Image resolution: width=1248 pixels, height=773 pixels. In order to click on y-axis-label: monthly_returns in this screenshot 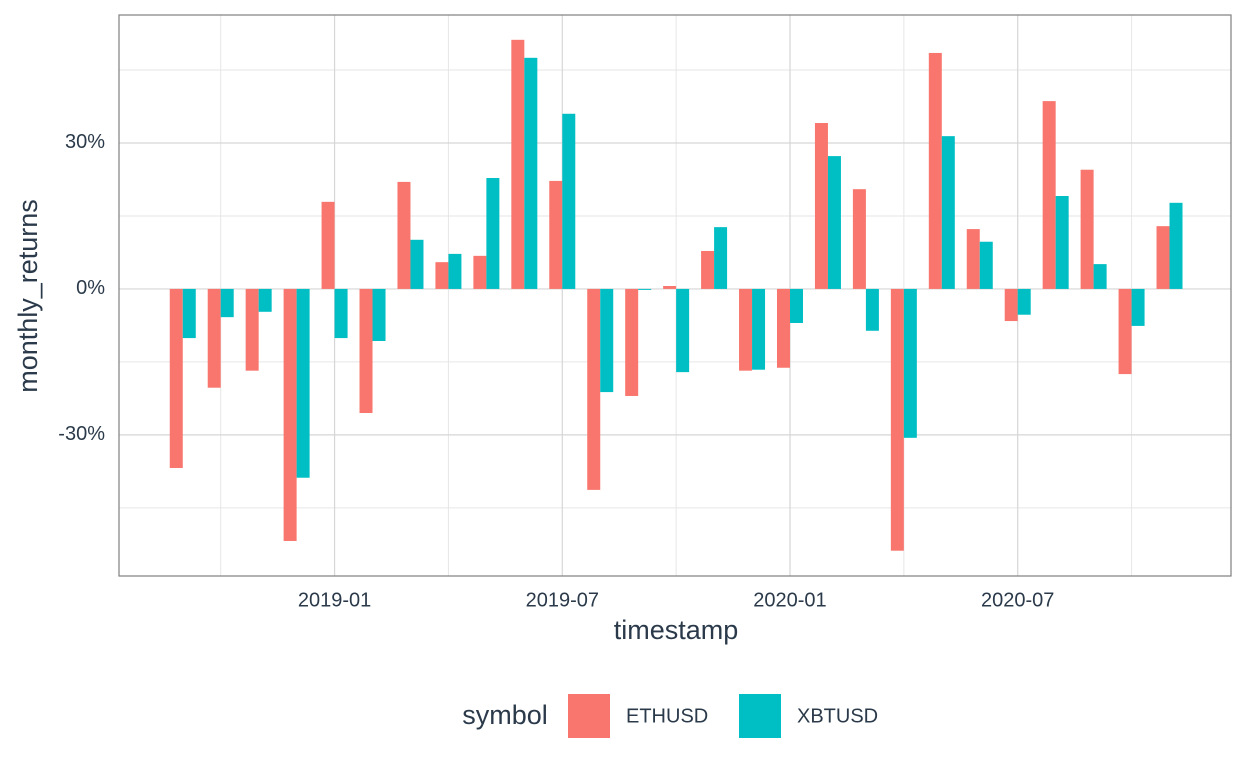, I will do `click(28, 296)`.